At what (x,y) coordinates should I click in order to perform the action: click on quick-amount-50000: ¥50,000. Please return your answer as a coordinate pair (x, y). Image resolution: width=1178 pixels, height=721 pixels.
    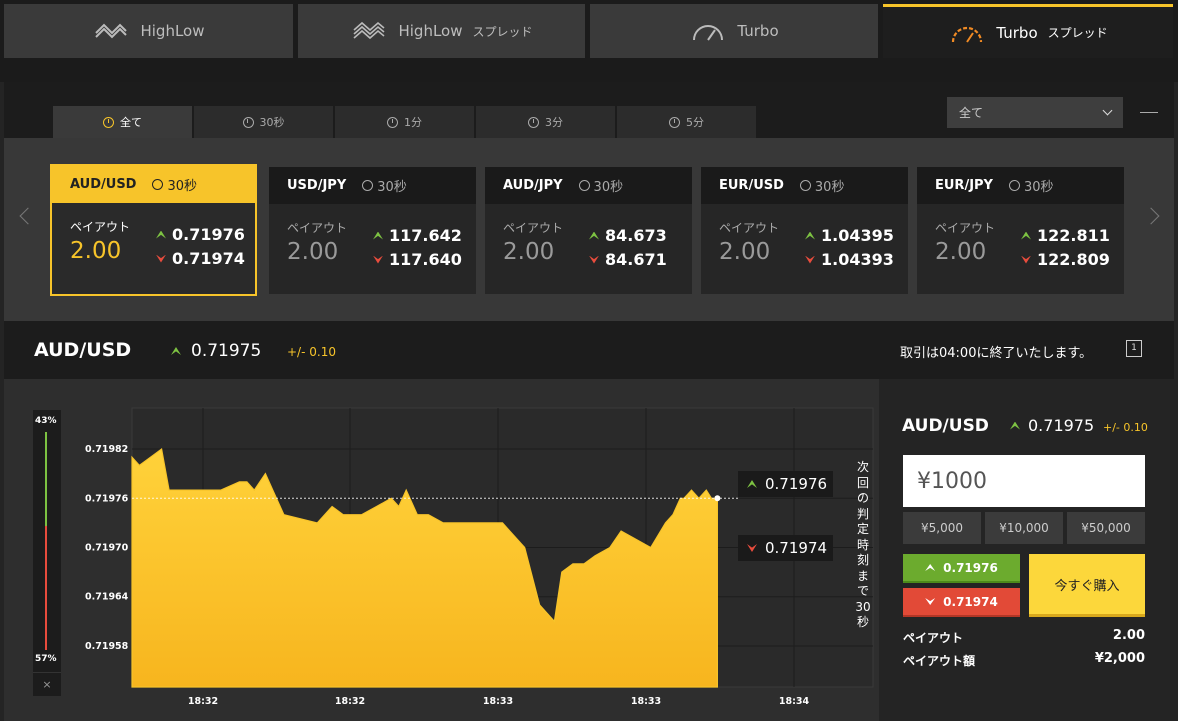
    Looking at the image, I should click on (1106, 528).